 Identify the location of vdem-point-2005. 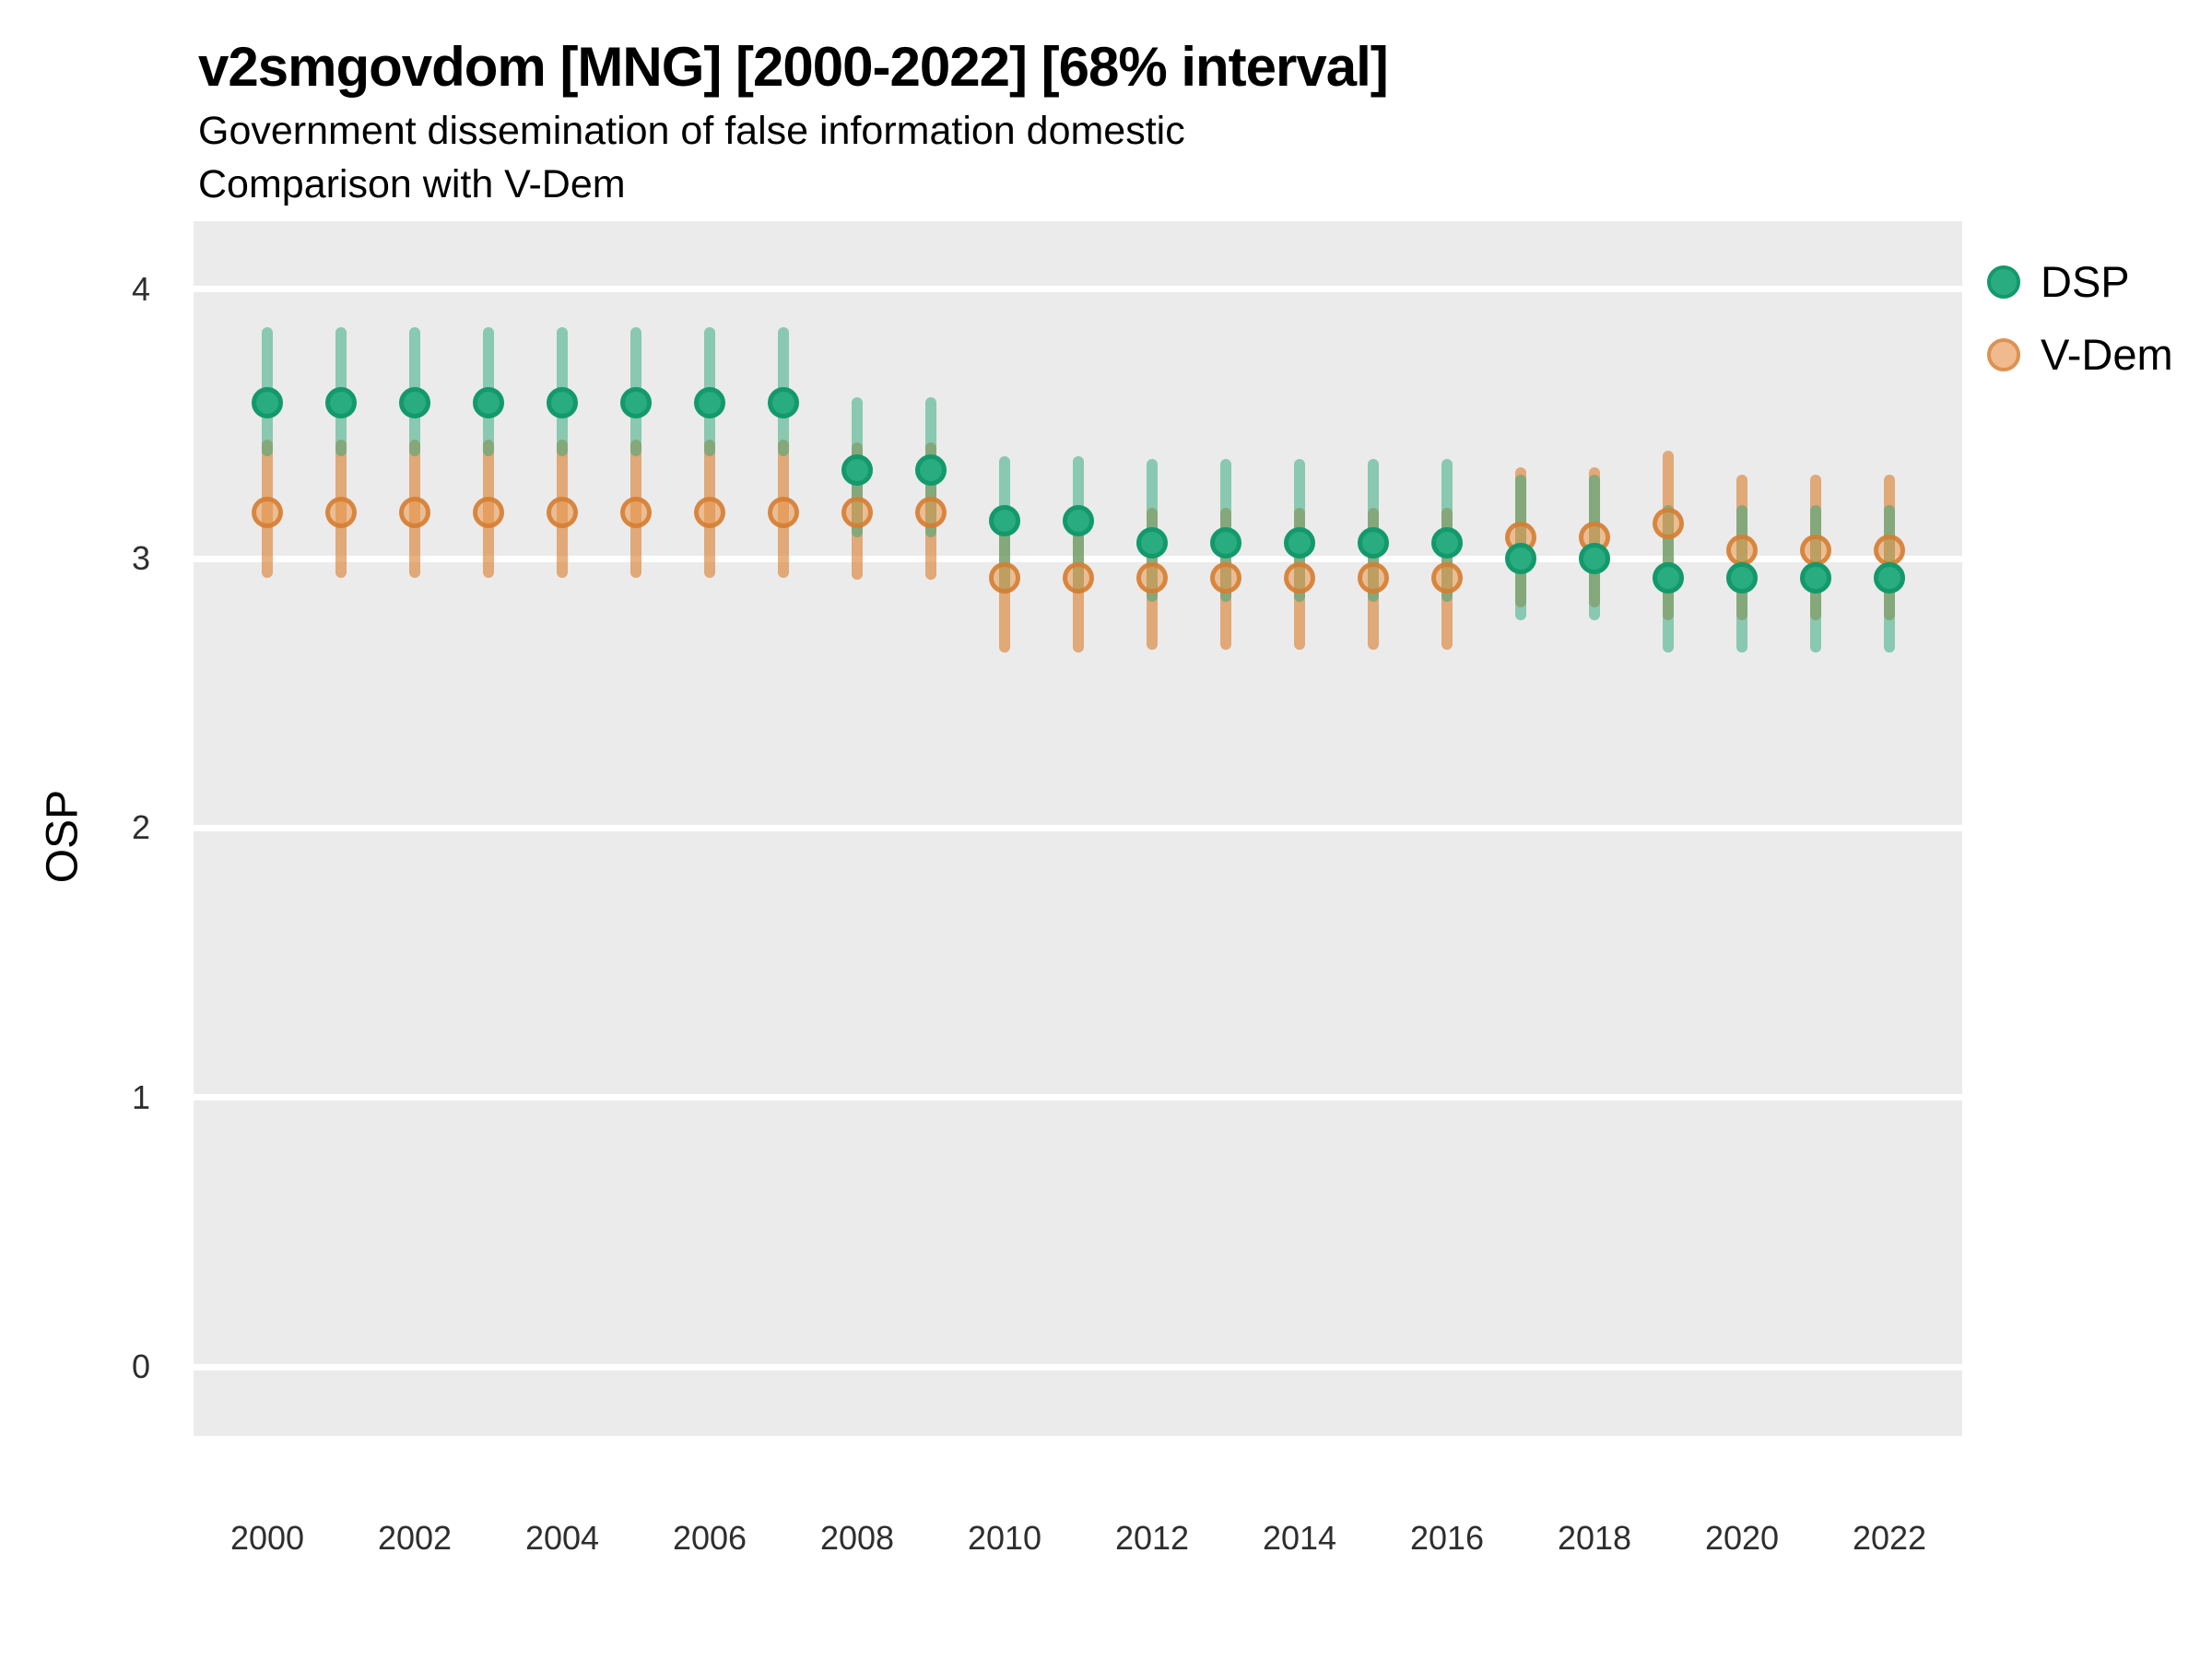
(636, 513).